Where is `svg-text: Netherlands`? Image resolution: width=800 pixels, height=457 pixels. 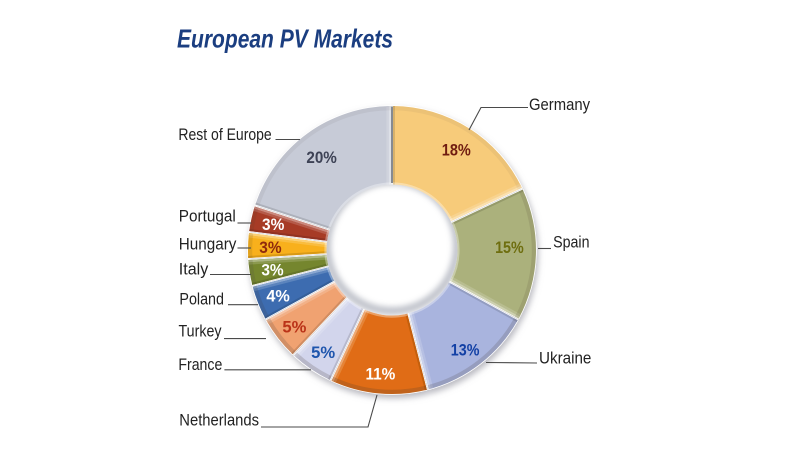 svg-text: Netherlands is located at coordinates (219, 420).